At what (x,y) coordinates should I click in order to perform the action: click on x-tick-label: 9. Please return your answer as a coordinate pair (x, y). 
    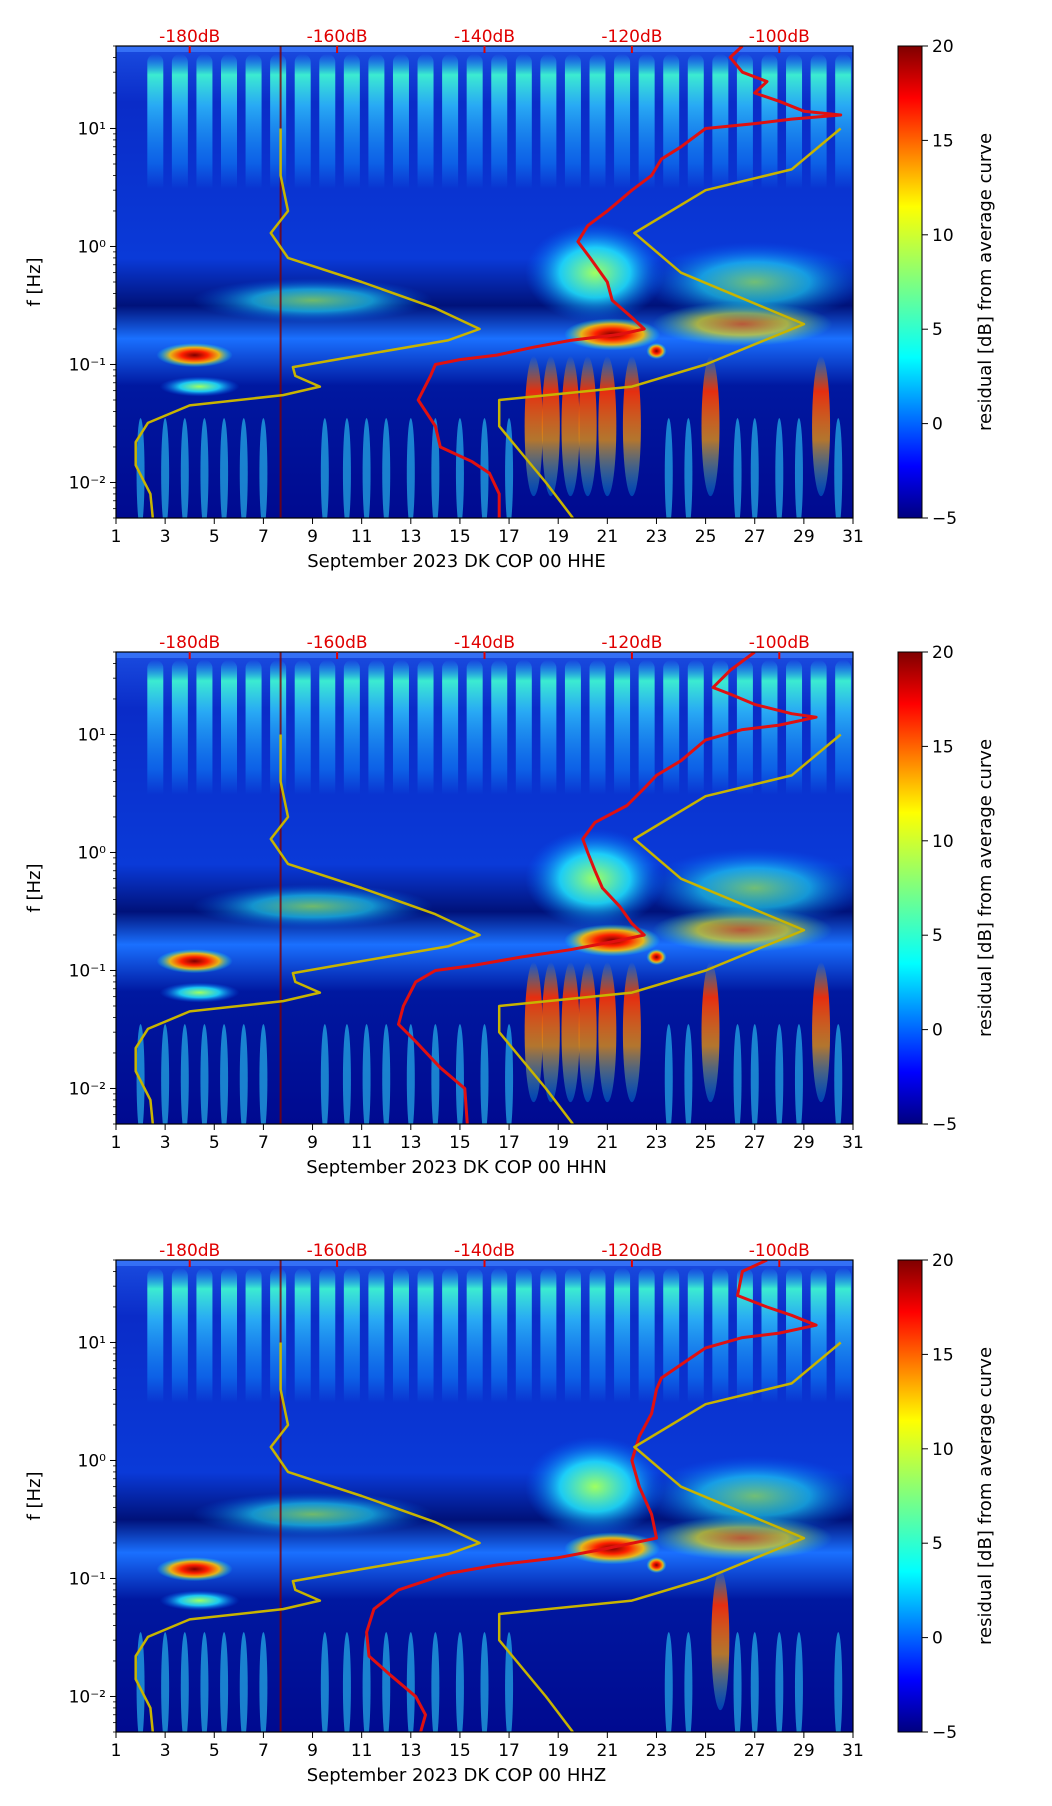
    Looking at the image, I should click on (312, 1751).